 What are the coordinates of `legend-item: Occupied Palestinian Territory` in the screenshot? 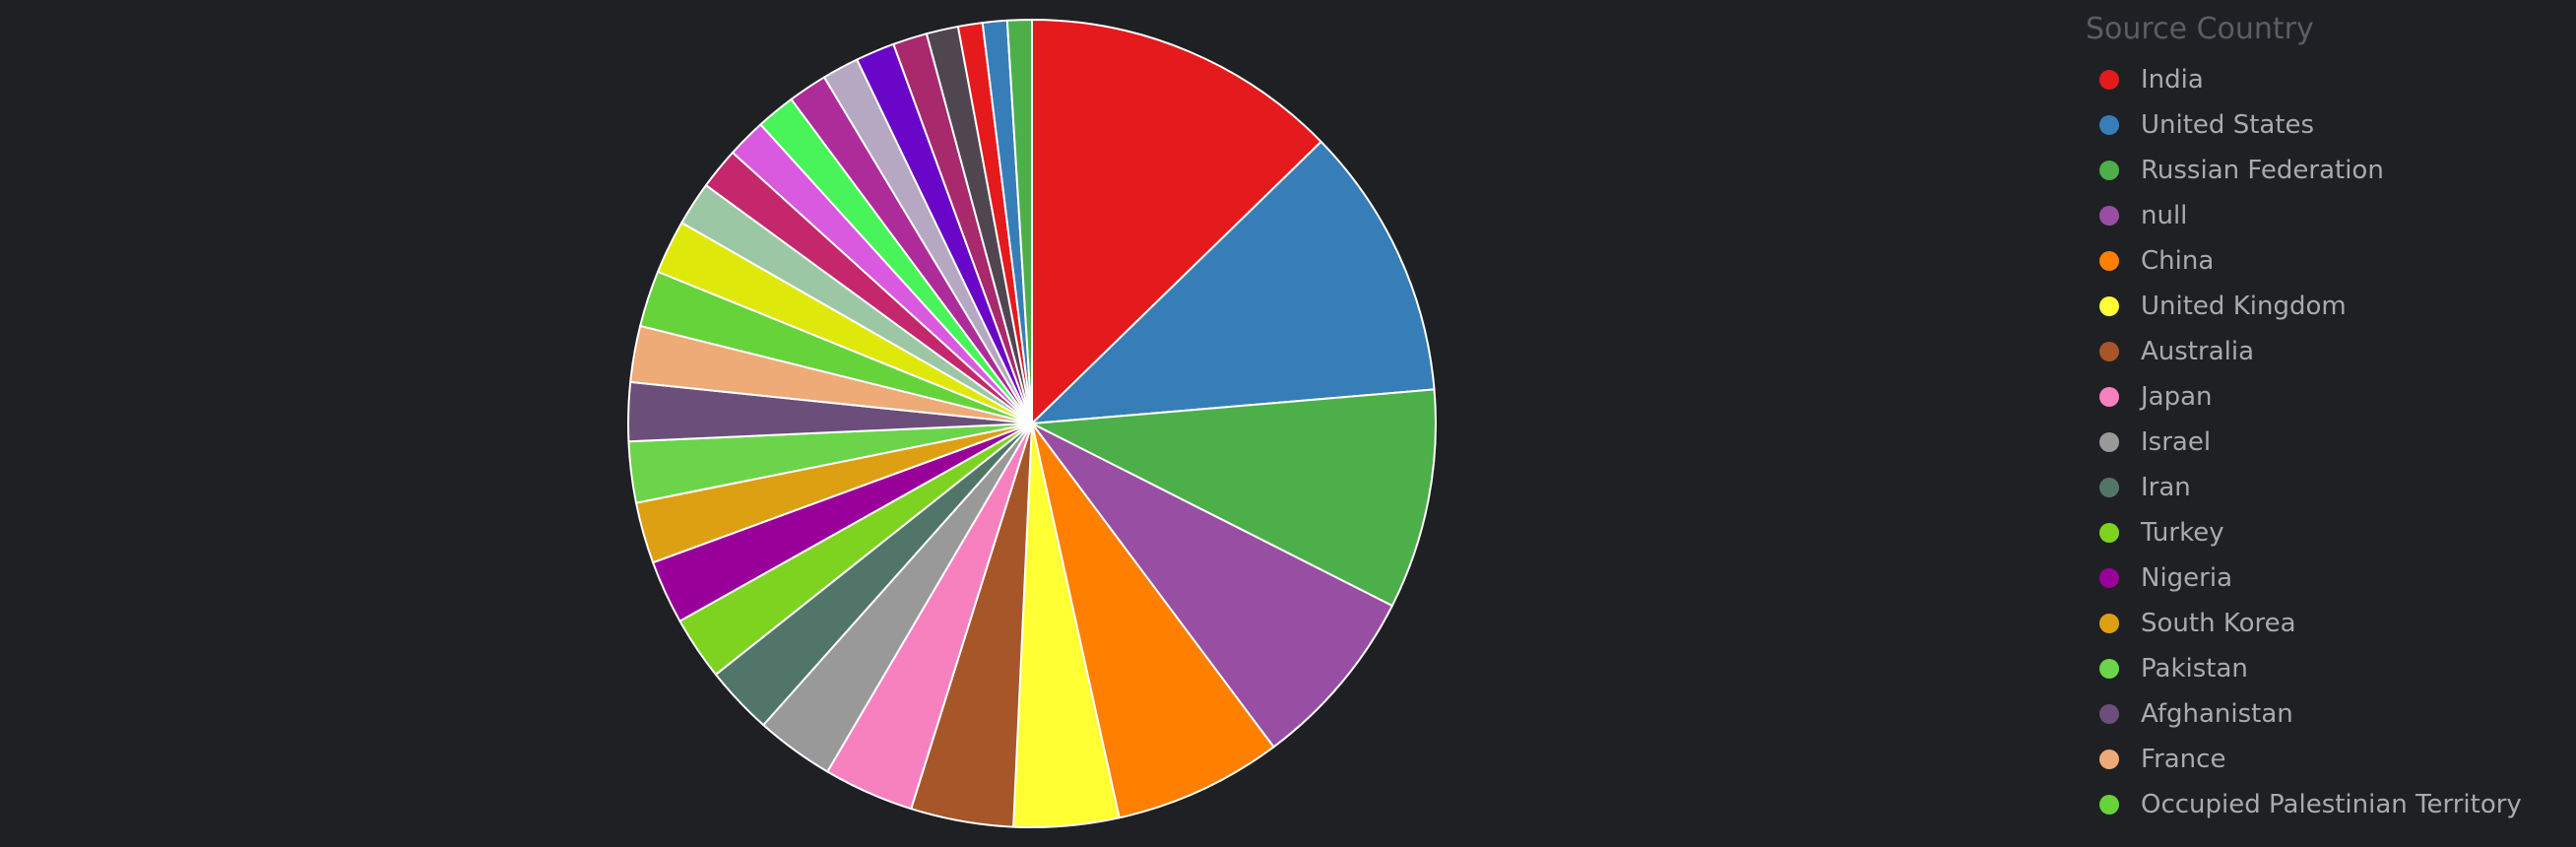 It's located at (2322, 805).